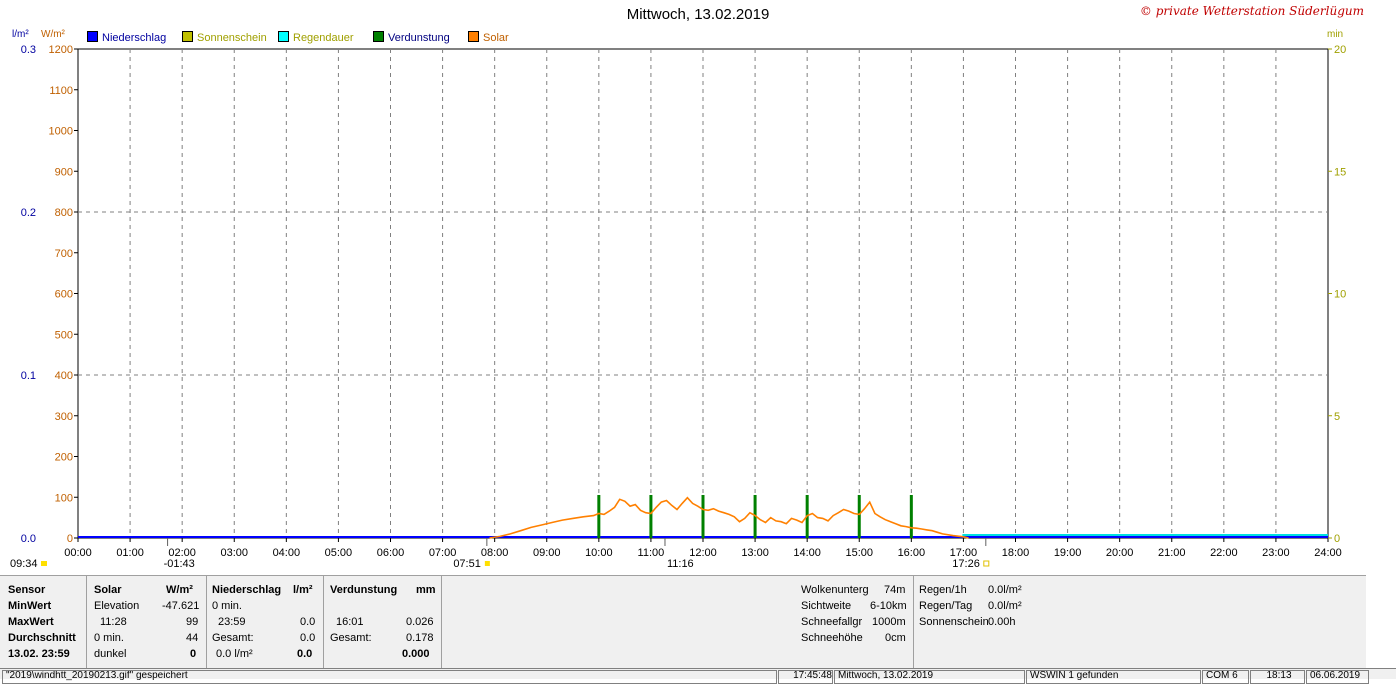 The image size is (1396, 684). I want to click on rain-header: Niederschlag, so click(247, 590).